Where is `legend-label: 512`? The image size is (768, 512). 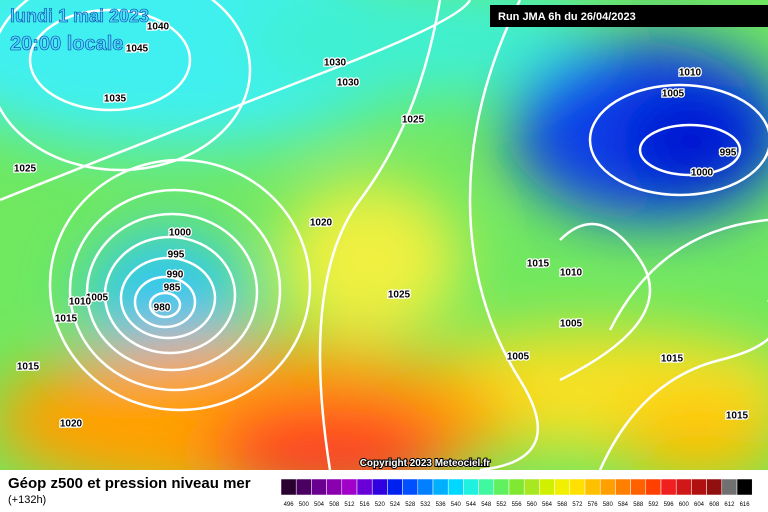 legend-label: 512 is located at coordinates (349, 505).